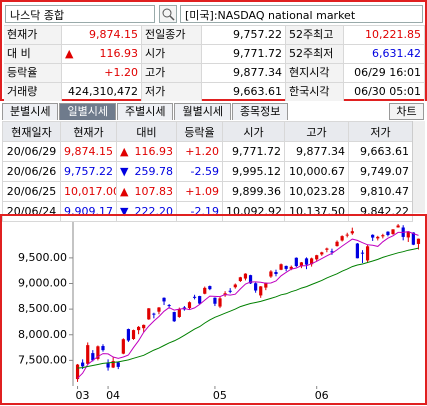 Image resolution: width=427 pixels, height=406 pixels. Describe the element at coordinates (199, 191) in the screenshot. I see `cell: +1.09` at that location.